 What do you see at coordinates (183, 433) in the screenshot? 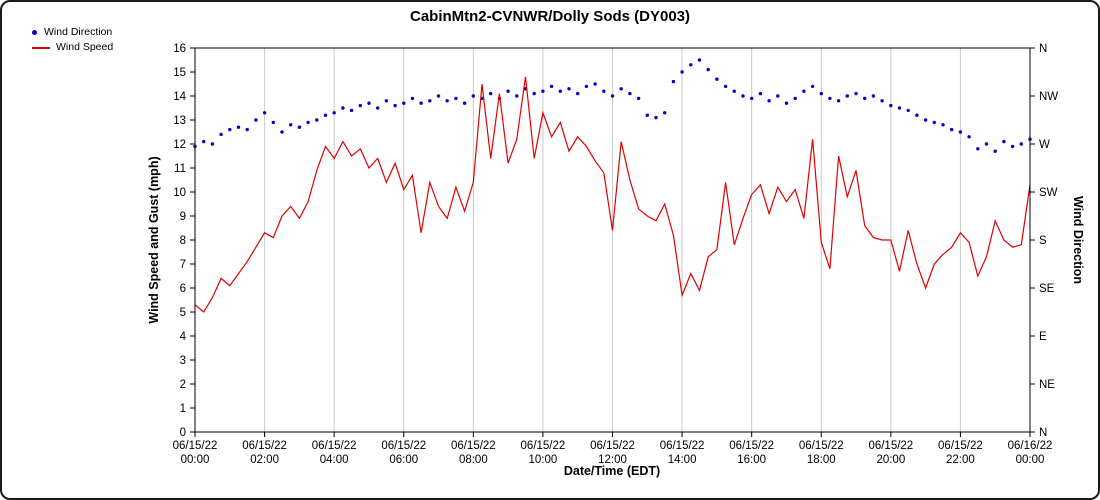
I see `y-left-tick-label: 0` at bounding box center [183, 433].